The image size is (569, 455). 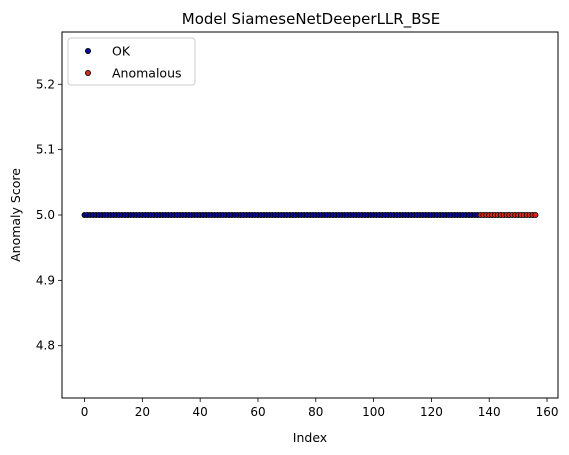 I want to click on chart-title: Model SiameseNetDeeperLLR_BSE, so click(x=311, y=19).